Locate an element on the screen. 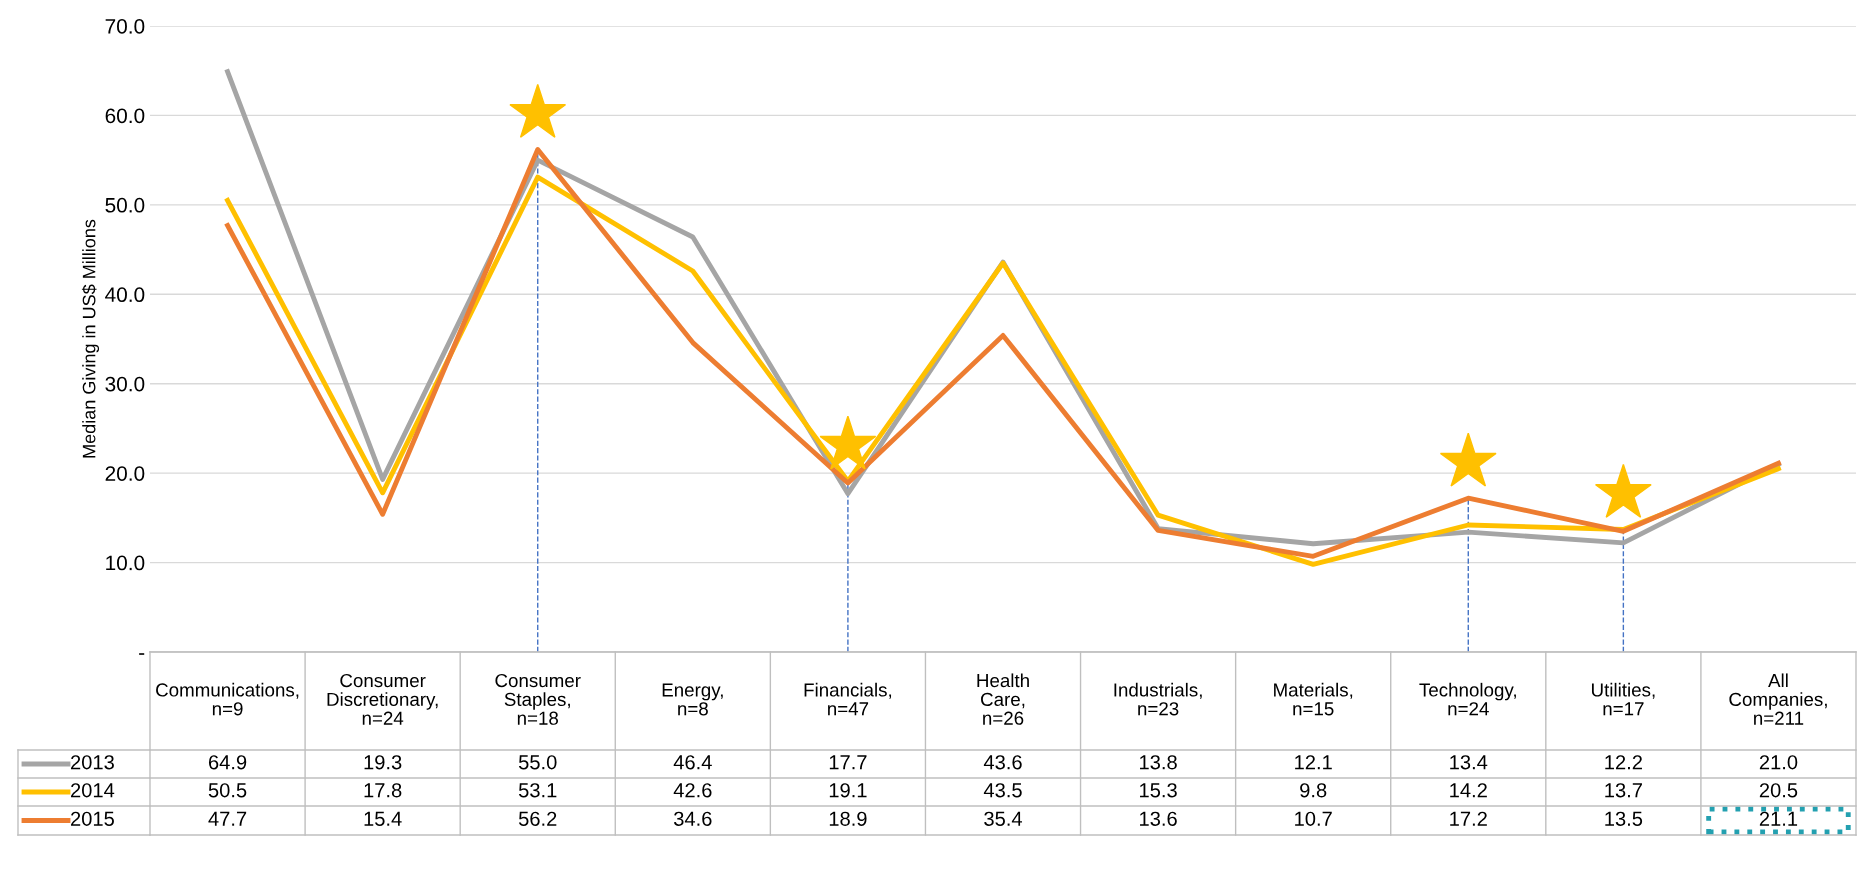  data-label: 56.2 is located at coordinates (537, 818).